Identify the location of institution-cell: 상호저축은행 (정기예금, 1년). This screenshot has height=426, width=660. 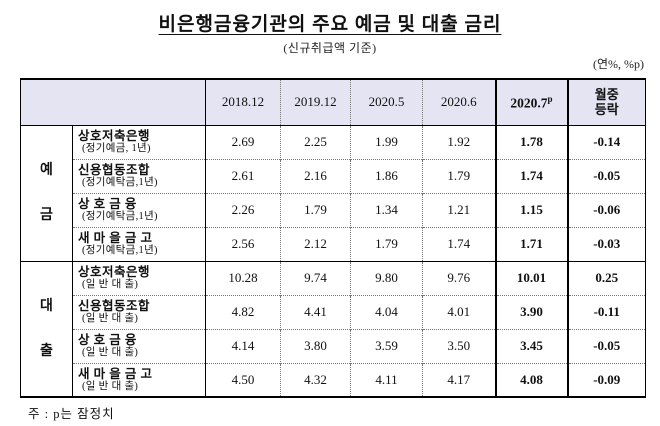
(139, 142).